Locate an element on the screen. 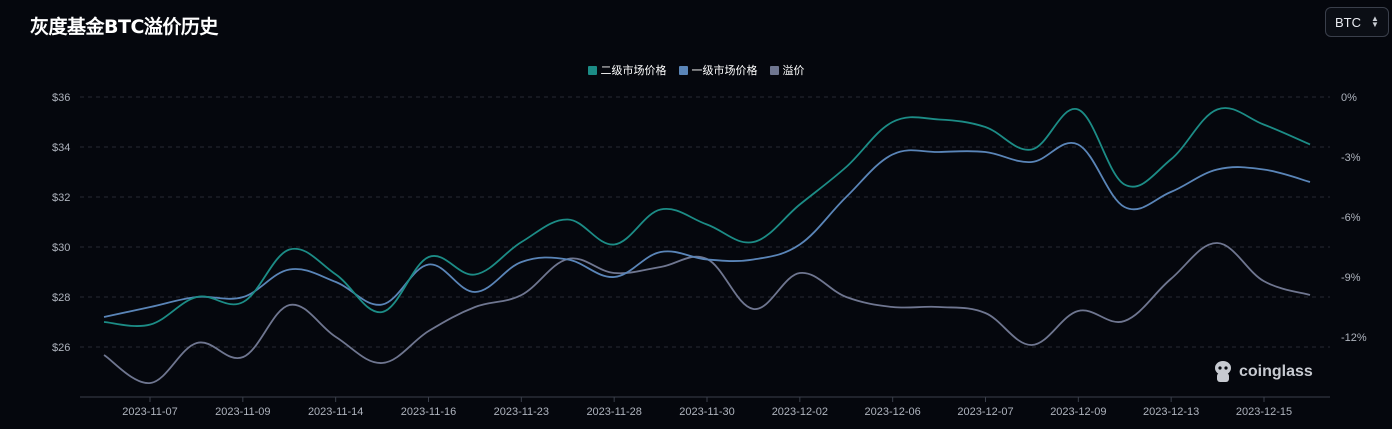  legend-item-secondary: 二级市场价格 is located at coordinates (627, 70).